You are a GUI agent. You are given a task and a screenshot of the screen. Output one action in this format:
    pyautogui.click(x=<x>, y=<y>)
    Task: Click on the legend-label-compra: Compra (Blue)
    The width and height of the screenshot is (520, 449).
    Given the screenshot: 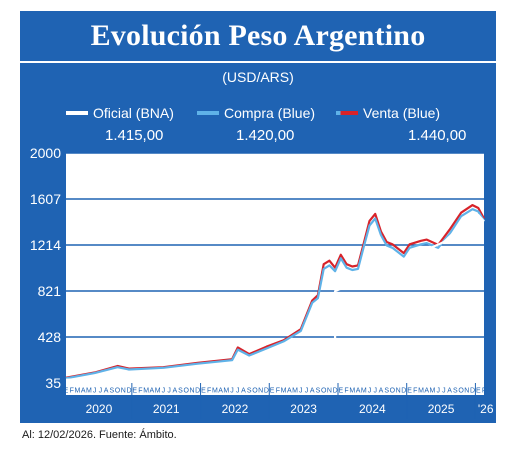 What is the action you would take?
    pyautogui.click(x=270, y=113)
    